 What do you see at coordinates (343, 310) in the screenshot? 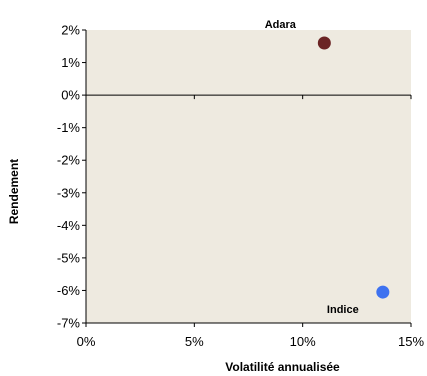
I see `point-label-indice: Indice` at bounding box center [343, 310].